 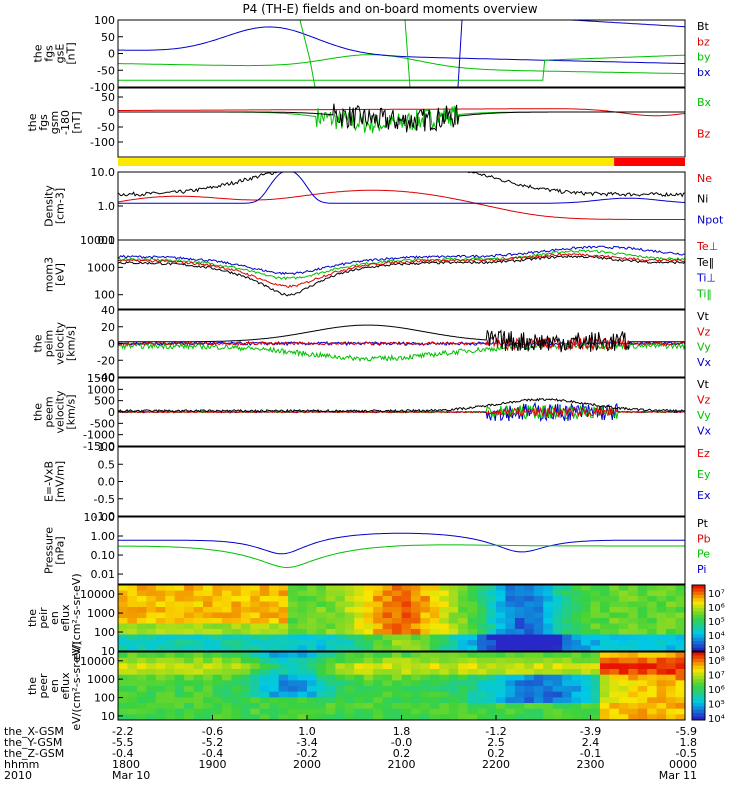 I want to click on y-tick-label: 0, so click(x=111, y=112).